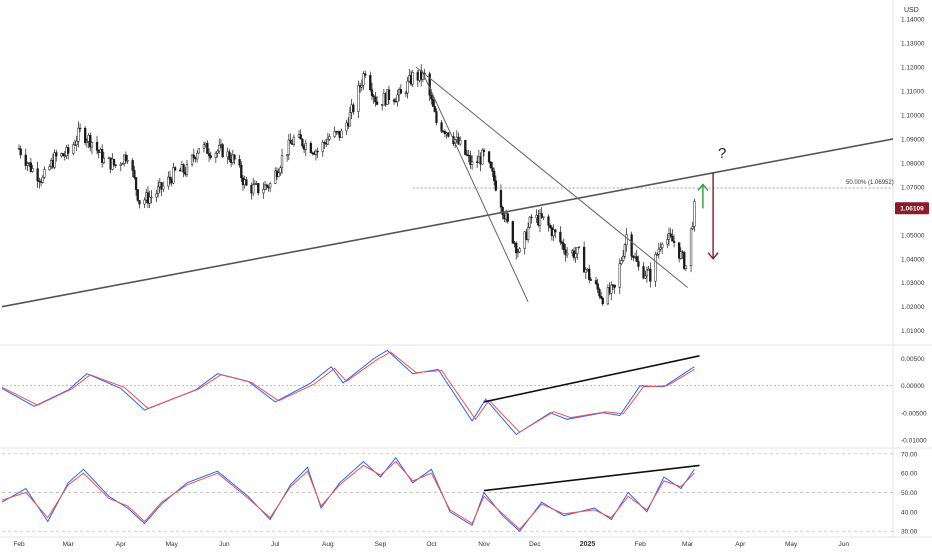 This screenshot has width=932, height=555. What do you see at coordinates (909, 474) in the screenshot?
I see `y-tick-label: 60.00` at bounding box center [909, 474].